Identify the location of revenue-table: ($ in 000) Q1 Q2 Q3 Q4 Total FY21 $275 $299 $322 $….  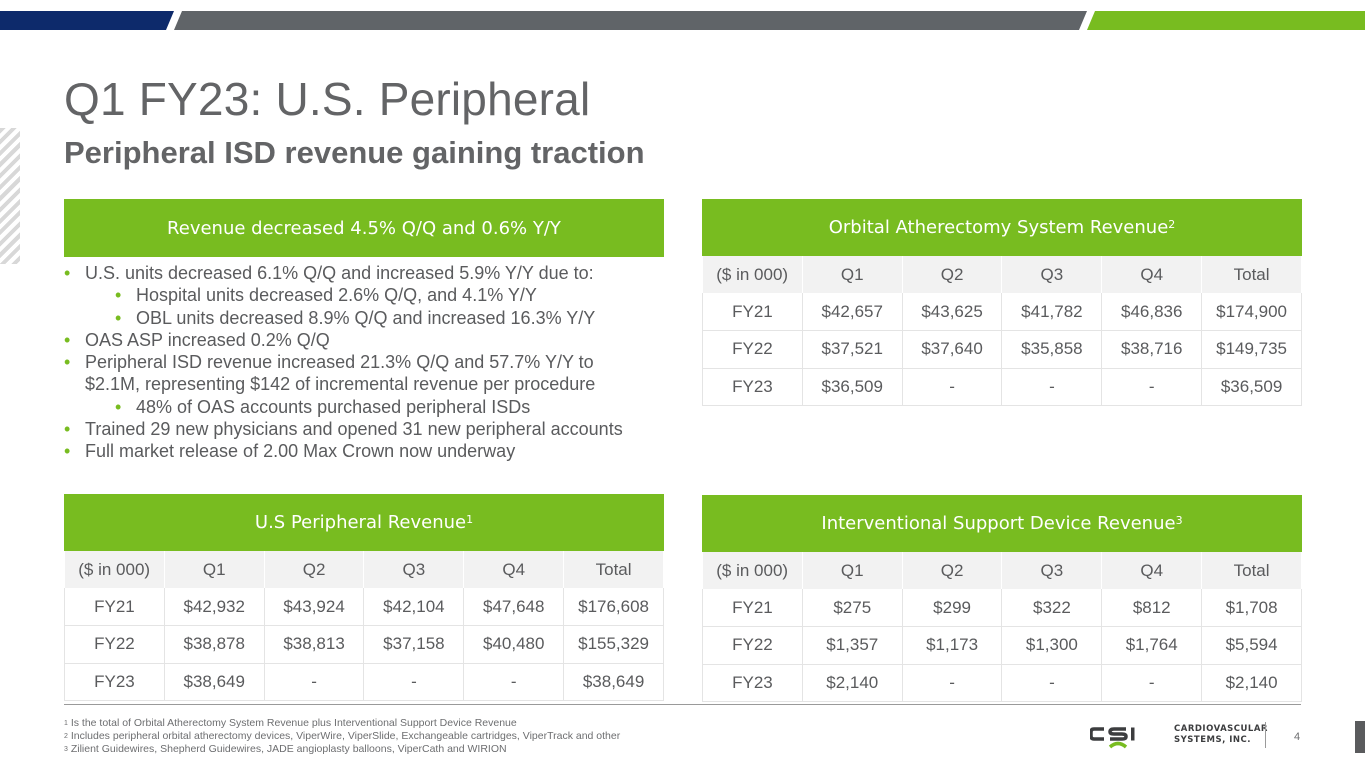
(1002, 627).